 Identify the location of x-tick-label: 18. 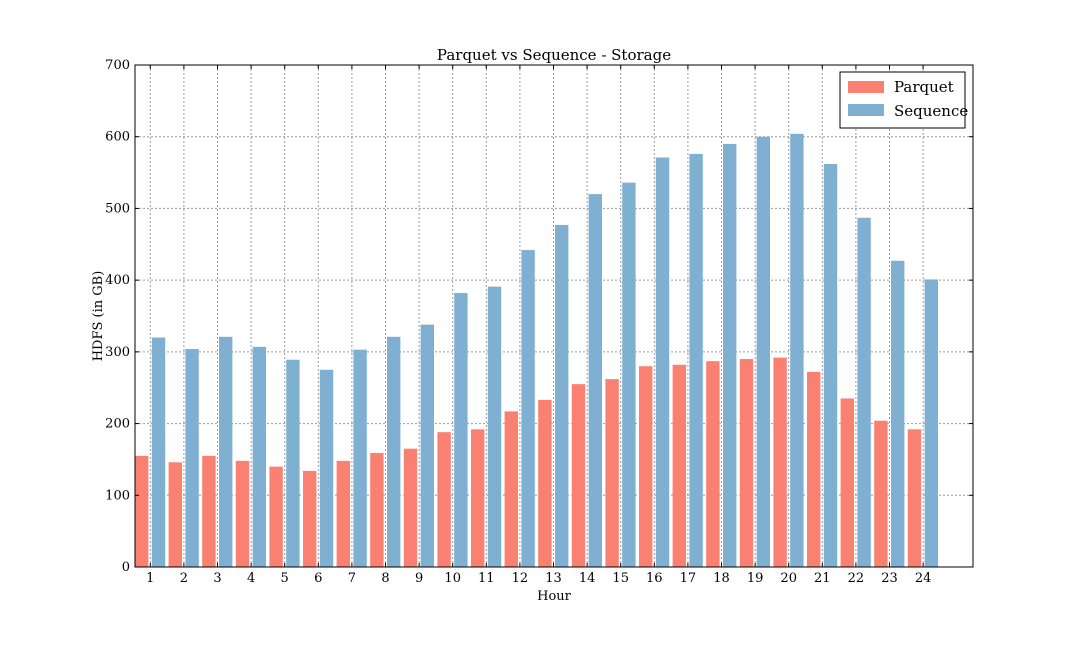
(721, 578).